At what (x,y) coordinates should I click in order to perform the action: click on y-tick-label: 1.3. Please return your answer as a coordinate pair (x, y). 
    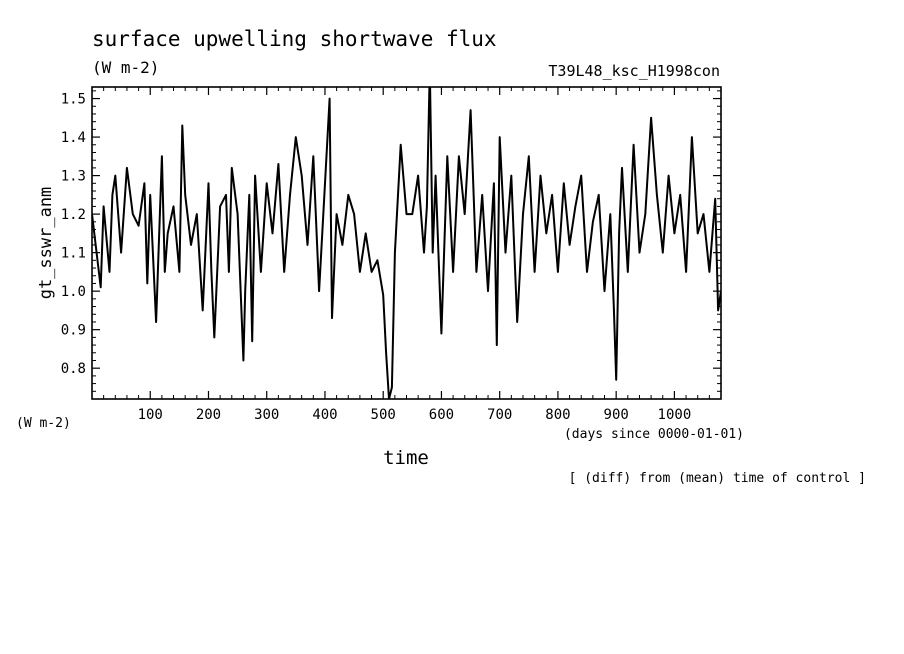
    Looking at the image, I should click on (73, 177).